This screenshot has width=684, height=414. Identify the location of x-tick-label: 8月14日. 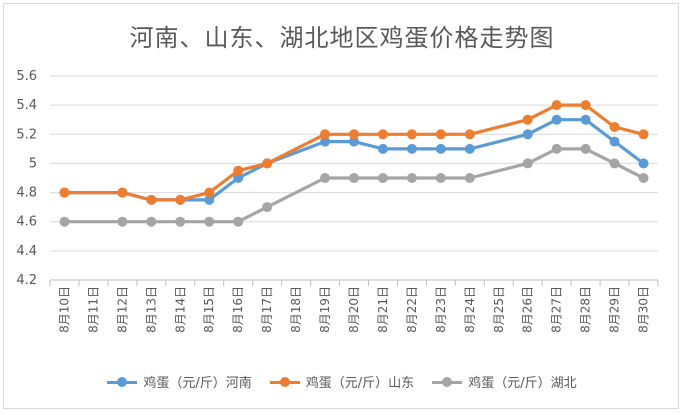
(180, 309).